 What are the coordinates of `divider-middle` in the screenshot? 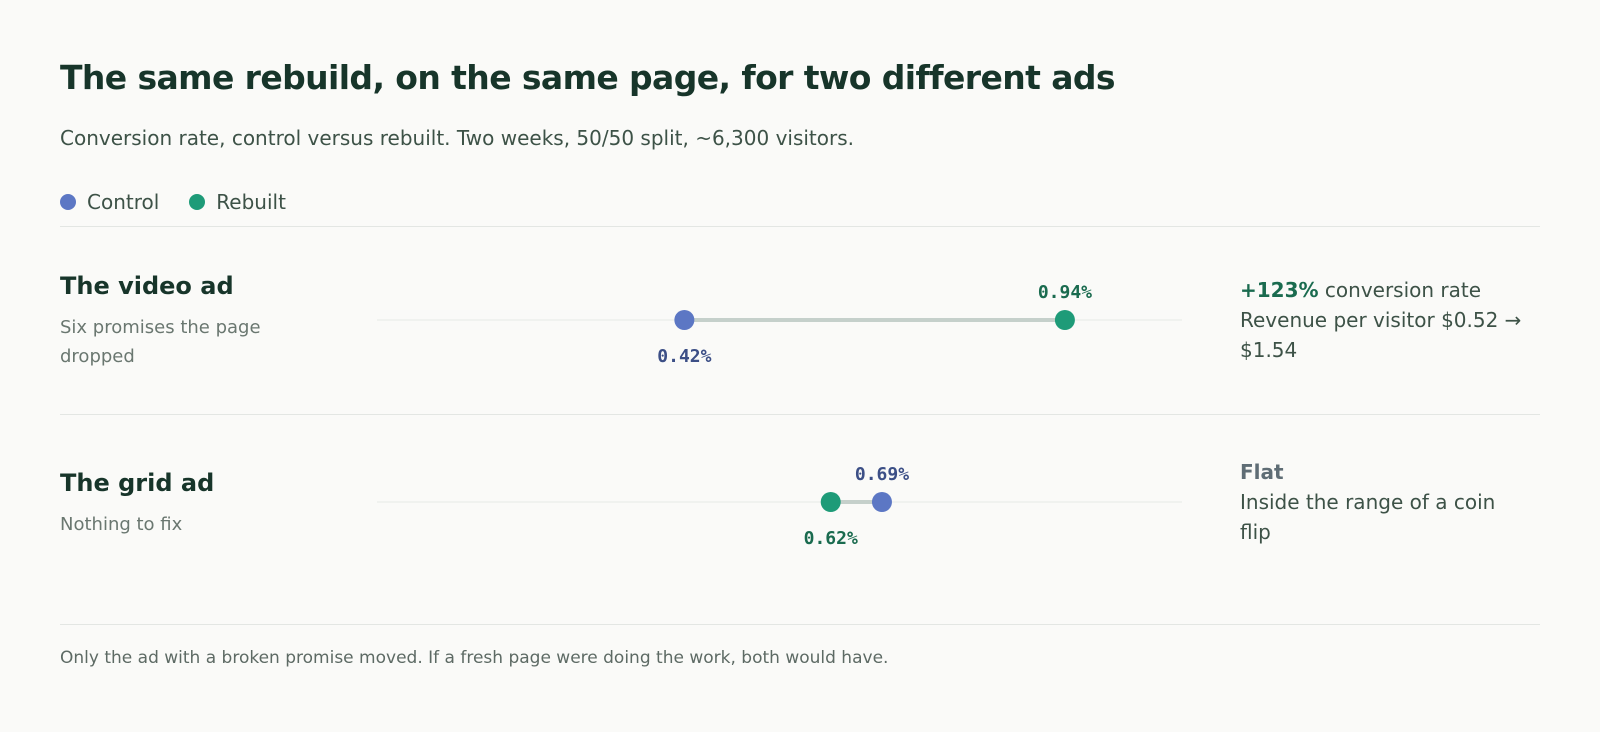 It's located at (800, 414).